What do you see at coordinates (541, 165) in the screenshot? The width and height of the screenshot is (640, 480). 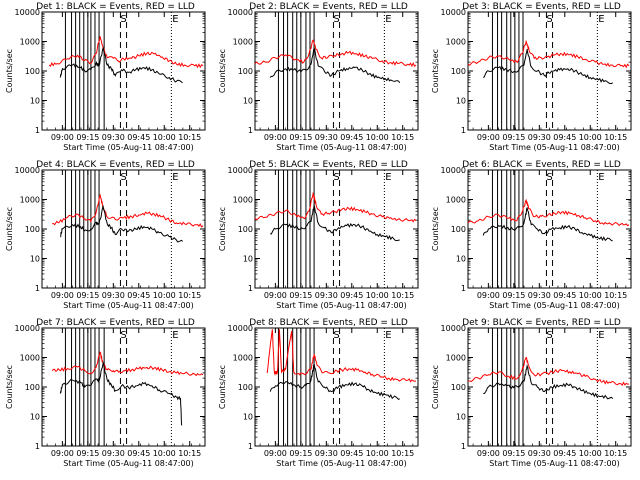 I see `panel-title: Det 6: BLACK = Events, RED = LLD` at bounding box center [541, 165].